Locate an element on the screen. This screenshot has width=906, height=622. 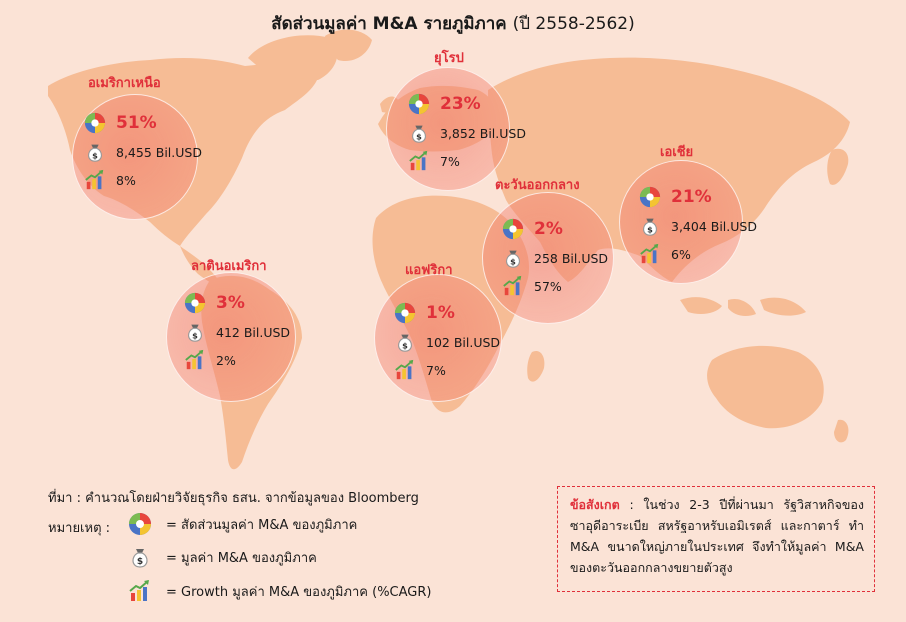
region-bubble-middle-east is located at coordinates (548, 258).